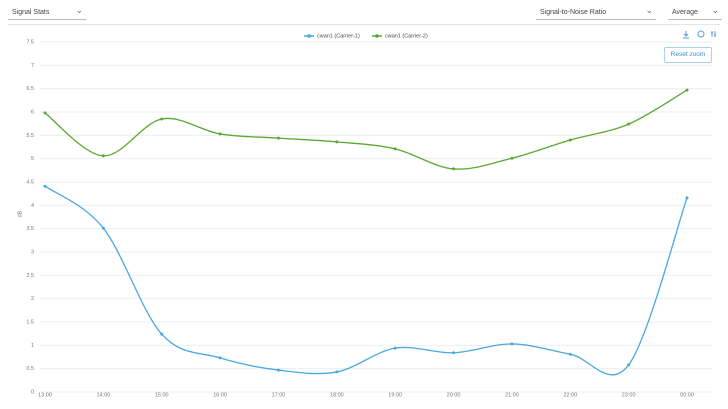 Image resolution: width=728 pixels, height=409 pixels. I want to click on y-tick-label: 5, so click(32, 159).